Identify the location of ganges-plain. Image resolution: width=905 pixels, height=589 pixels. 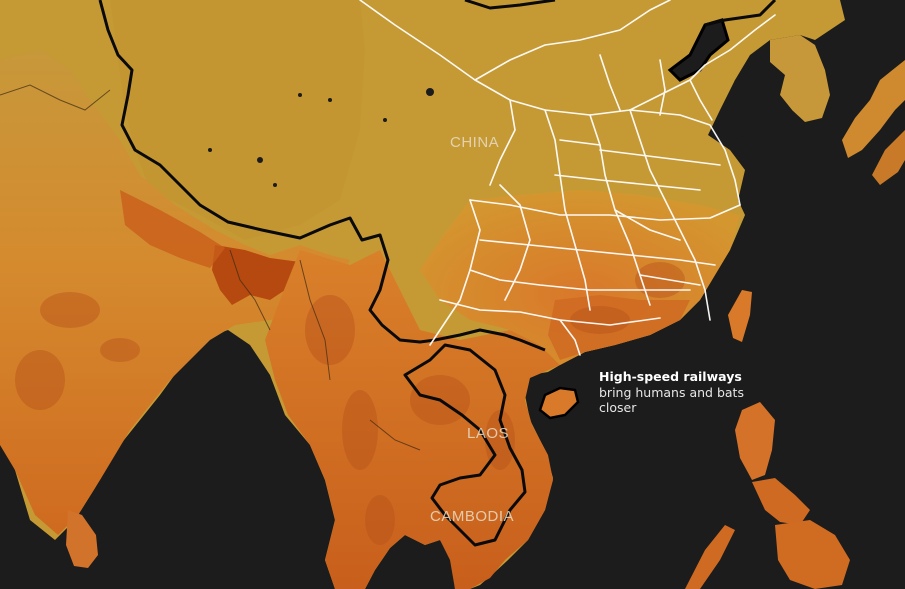
(172, 229).